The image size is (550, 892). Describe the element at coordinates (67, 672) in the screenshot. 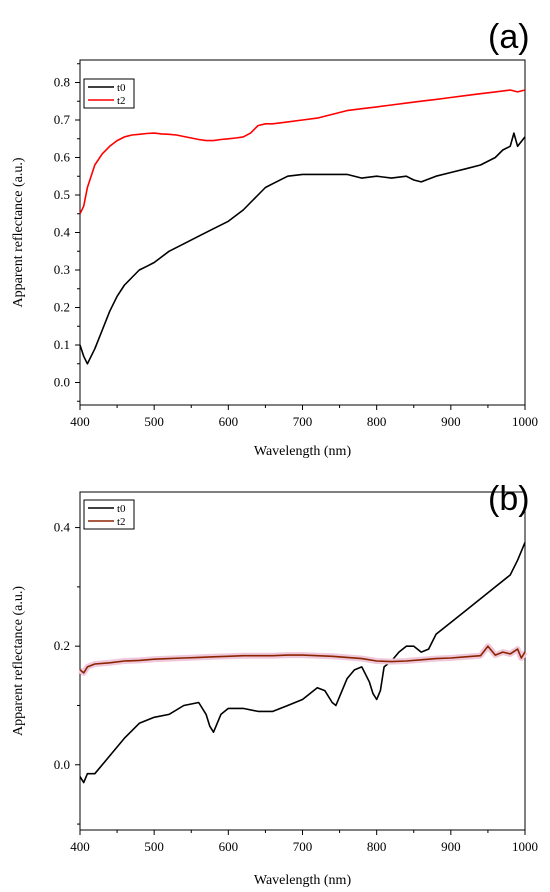

I see `y-axis-ticks: 0.0 0.2 0.4` at that location.